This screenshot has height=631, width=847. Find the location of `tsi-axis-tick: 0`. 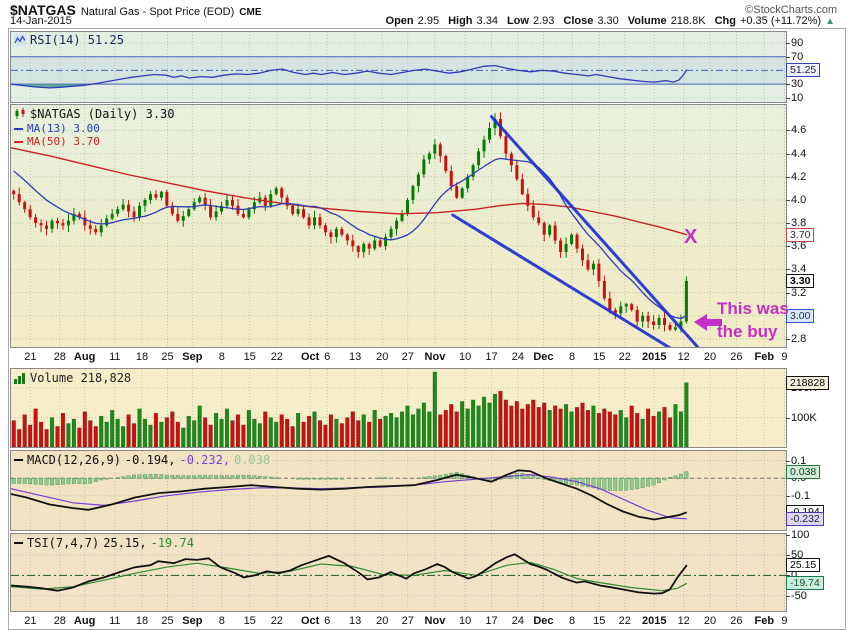

tsi-axis-tick: 0 is located at coordinates (794, 575).